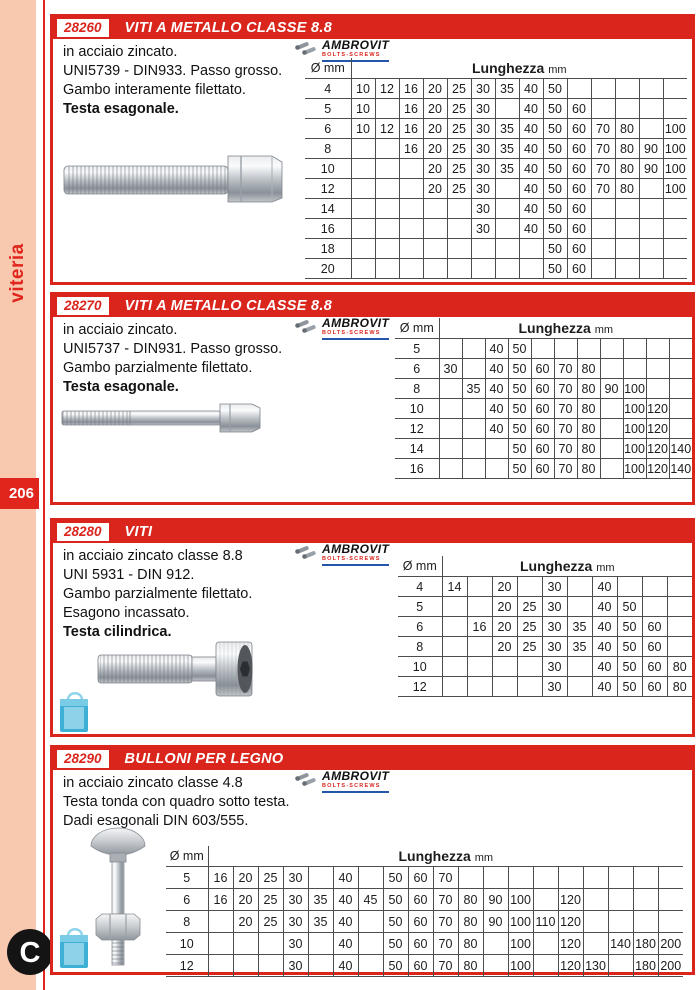 The width and height of the screenshot is (700, 990). What do you see at coordinates (138, 532) in the screenshot?
I see `section-title: VITI` at bounding box center [138, 532].